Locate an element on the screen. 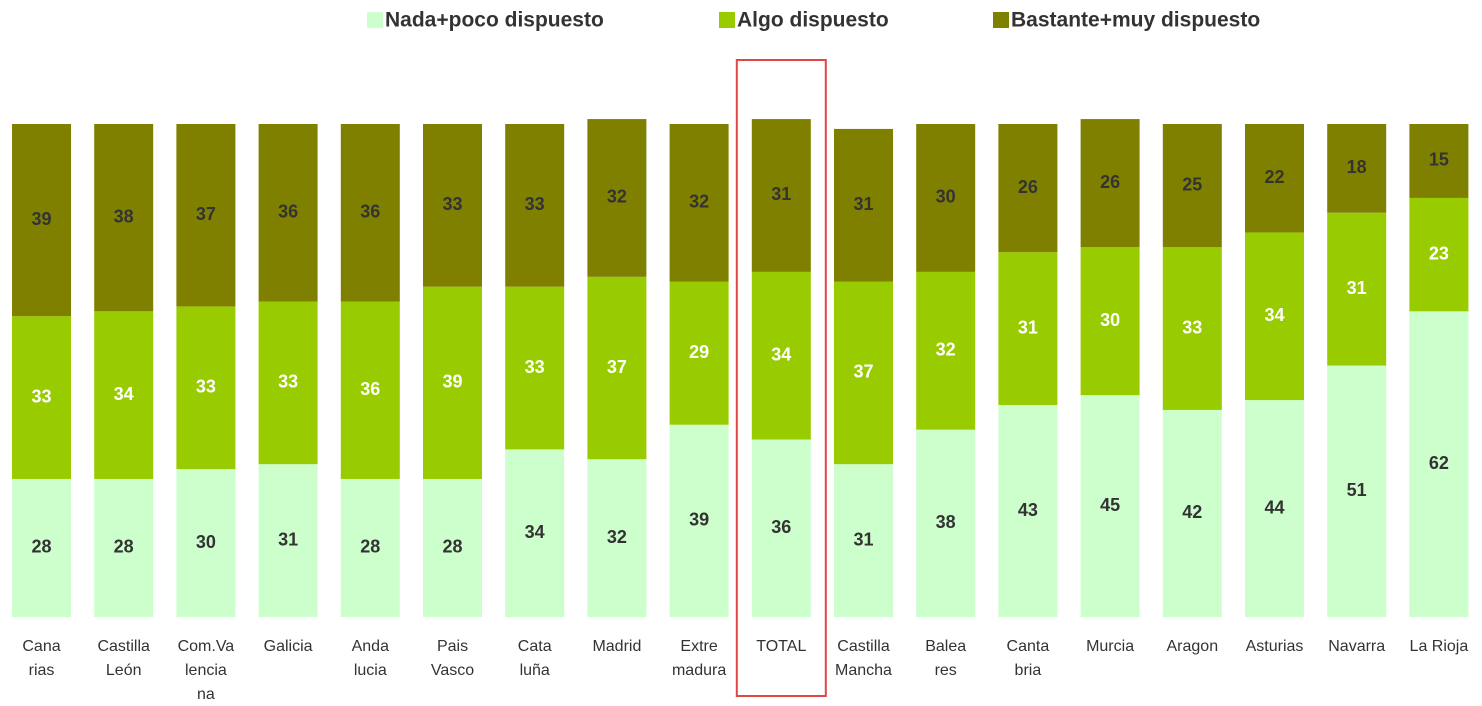 The height and width of the screenshot is (706, 1482). x-tick-label: La Rioja is located at coordinates (1439, 646).